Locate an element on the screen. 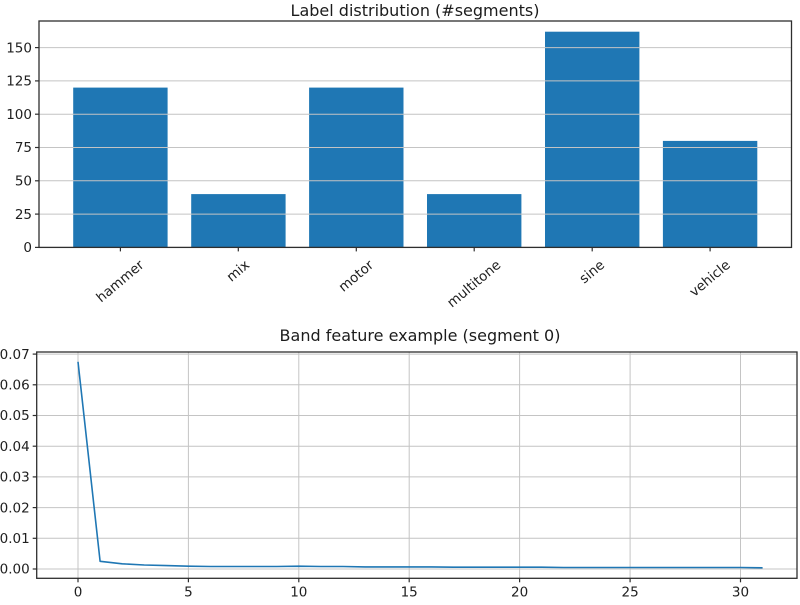 The image size is (800, 605). xtick-label-hammer: hammer is located at coordinates (120, 281).